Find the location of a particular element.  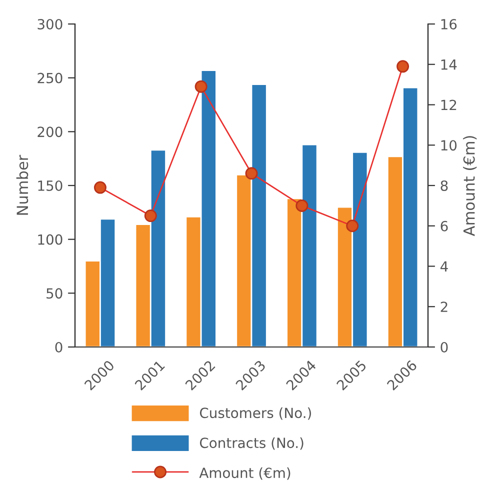

y2-axis-title: Amount (€m) is located at coordinates (470, 186).